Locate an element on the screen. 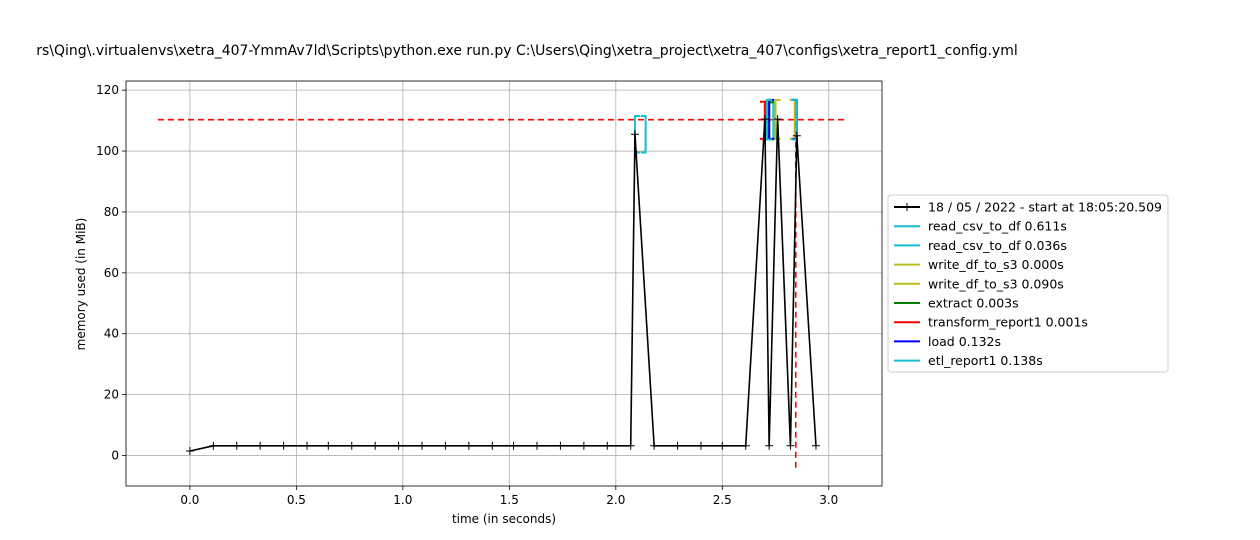  legend-label: read_csv_to_df 0.611s is located at coordinates (997, 226).